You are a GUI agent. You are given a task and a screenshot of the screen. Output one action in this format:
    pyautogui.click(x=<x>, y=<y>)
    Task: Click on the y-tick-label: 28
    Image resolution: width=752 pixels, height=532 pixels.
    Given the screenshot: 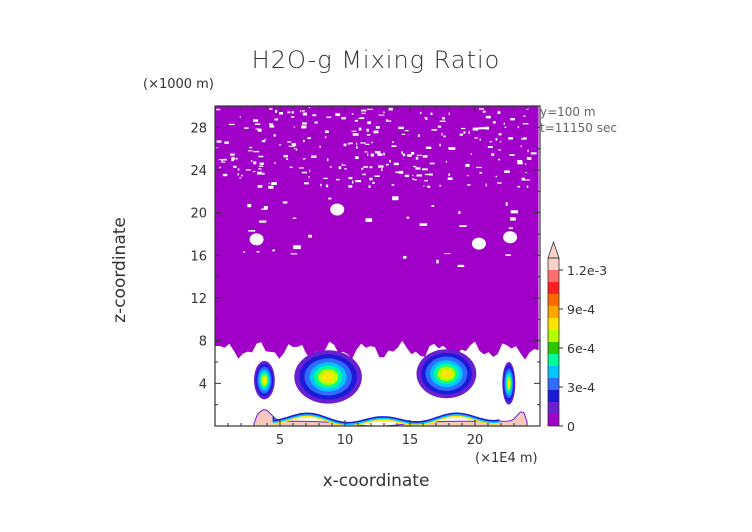 What is the action you would take?
    pyautogui.click(x=198, y=128)
    